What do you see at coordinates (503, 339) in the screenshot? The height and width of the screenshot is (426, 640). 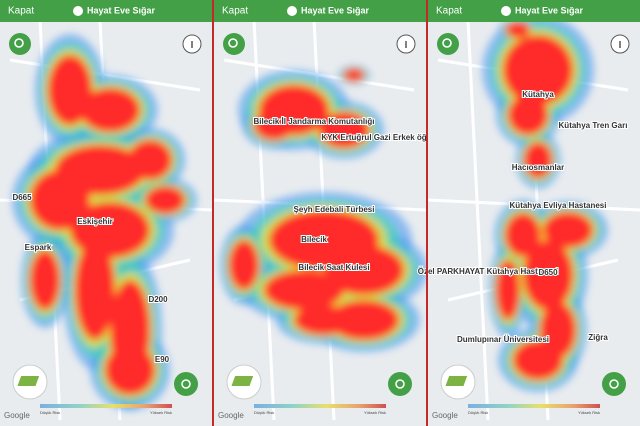 I see `map-label: Dumlupınar Üniversitesi` at bounding box center [503, 339].